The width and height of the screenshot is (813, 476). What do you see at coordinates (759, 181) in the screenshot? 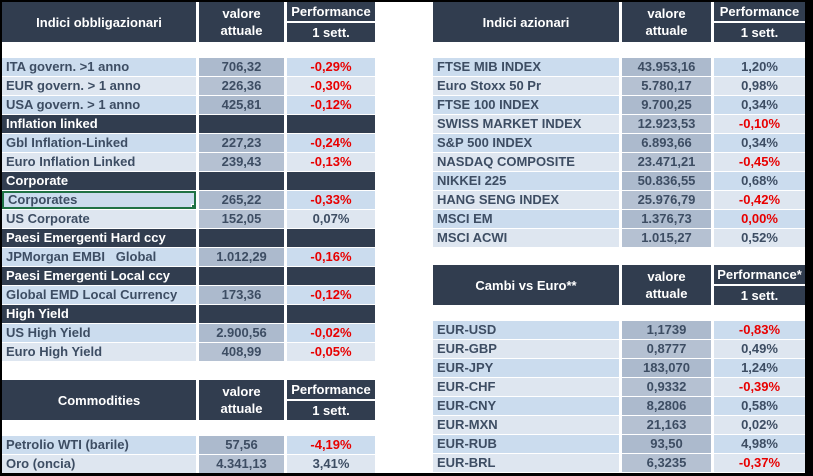
I see `performance-value: 0,68%` at bounding box center [759, 181].